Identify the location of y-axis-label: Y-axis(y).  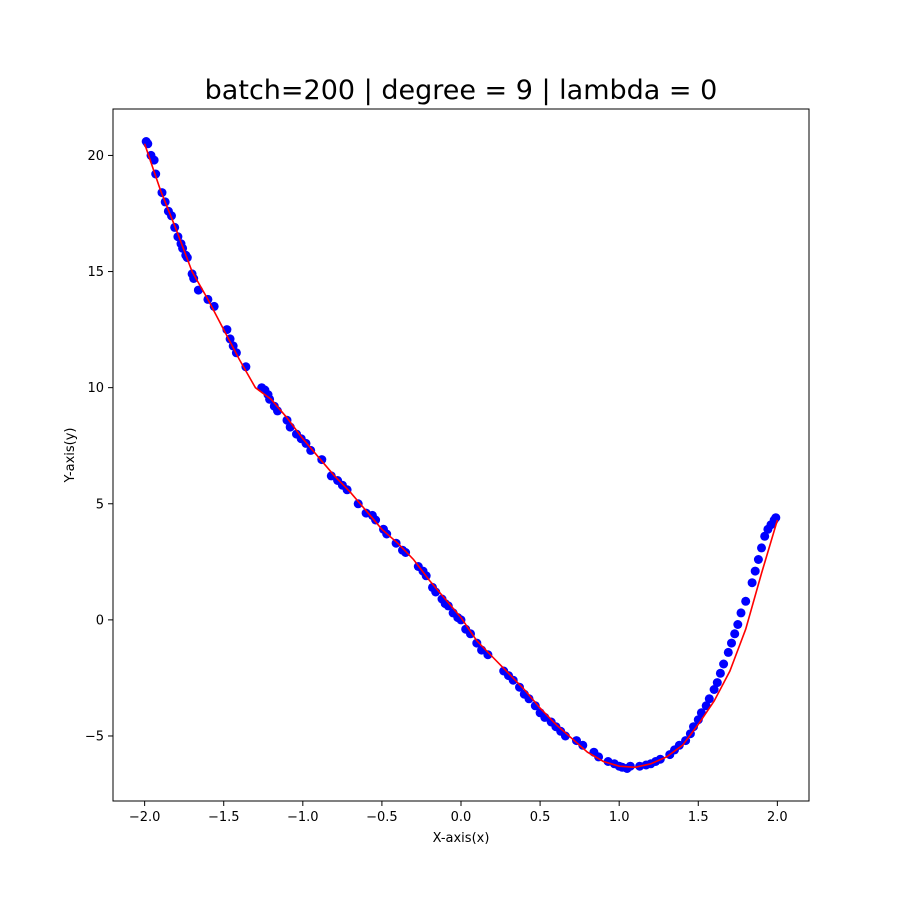
(70, 456).